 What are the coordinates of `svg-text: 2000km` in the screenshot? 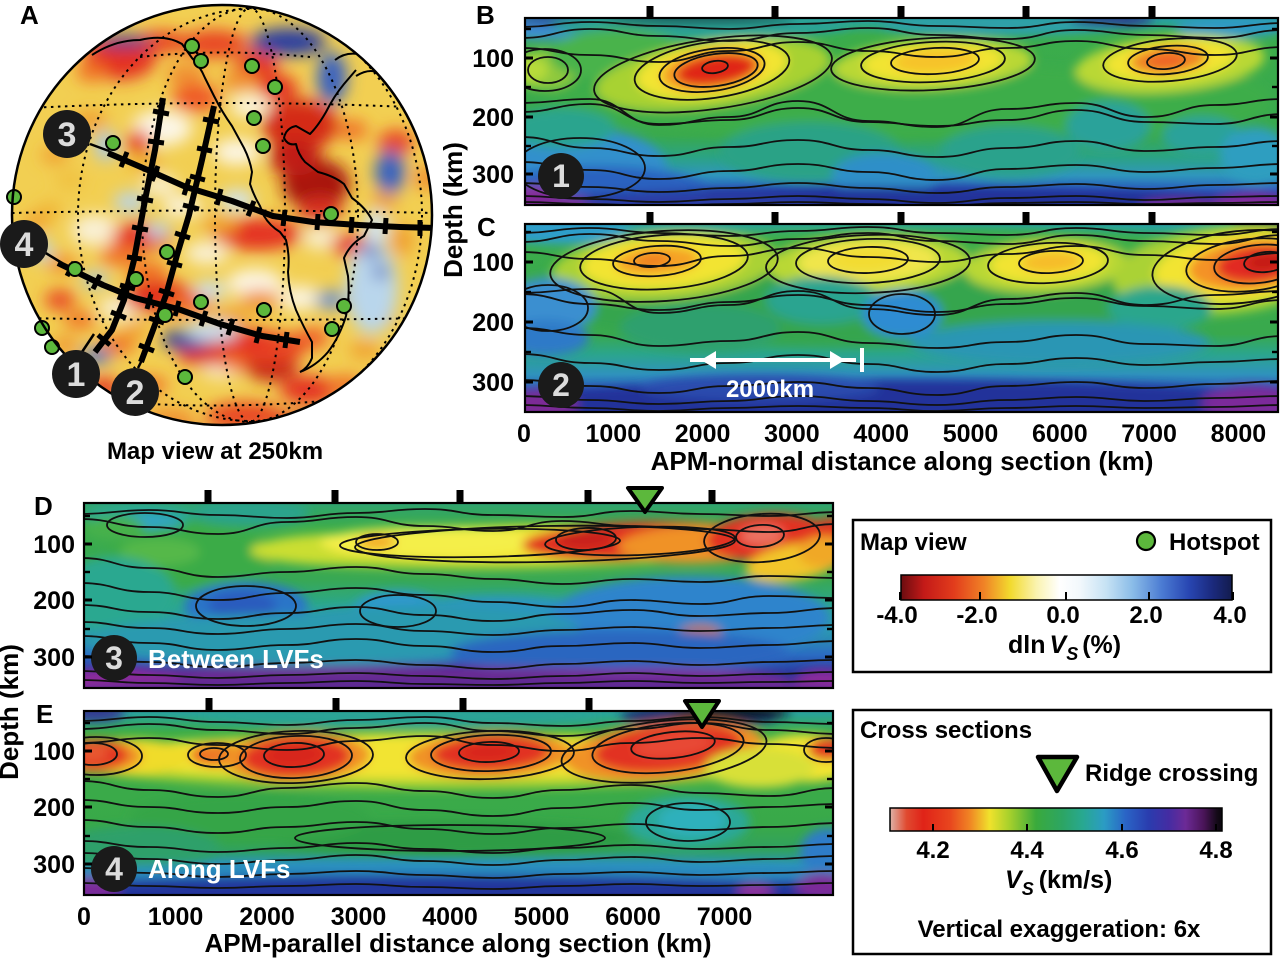 It's located at (770, 389).